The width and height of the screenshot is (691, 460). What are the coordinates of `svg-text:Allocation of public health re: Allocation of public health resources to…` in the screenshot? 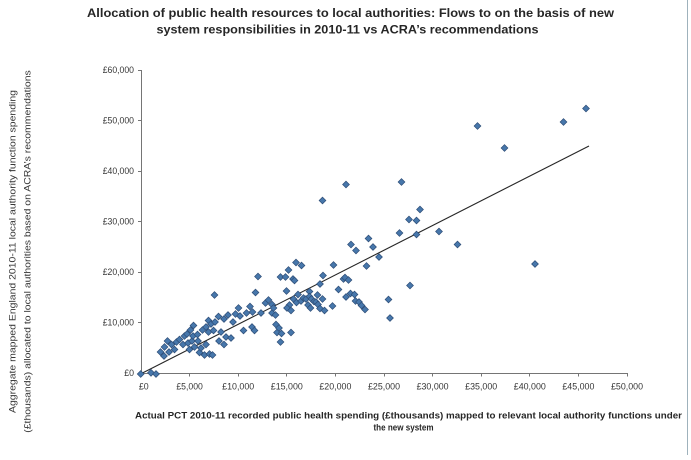 It's located at (351, 13).